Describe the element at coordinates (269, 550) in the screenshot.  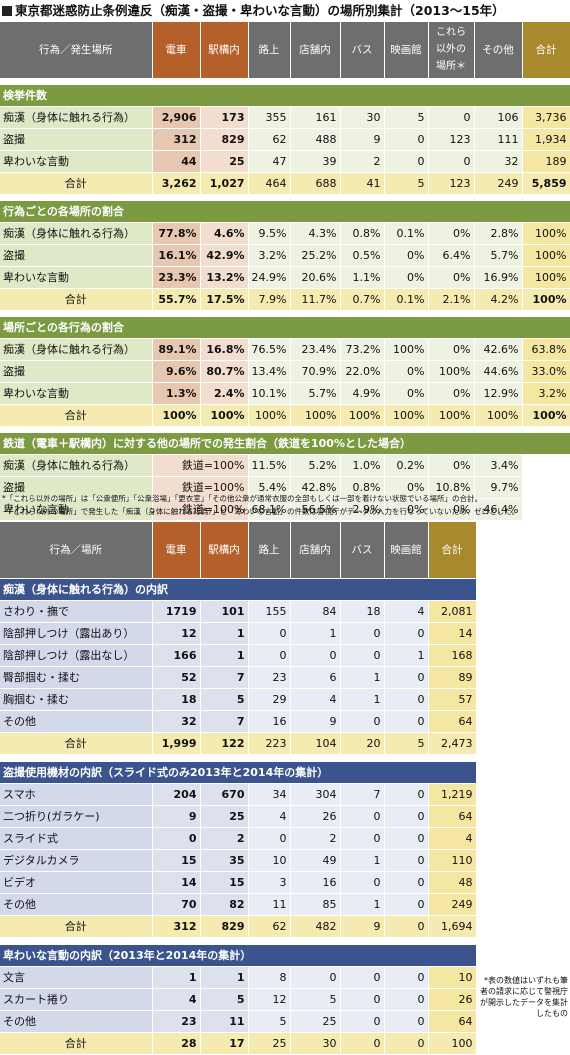
I see `column-header: 路上` at that location.